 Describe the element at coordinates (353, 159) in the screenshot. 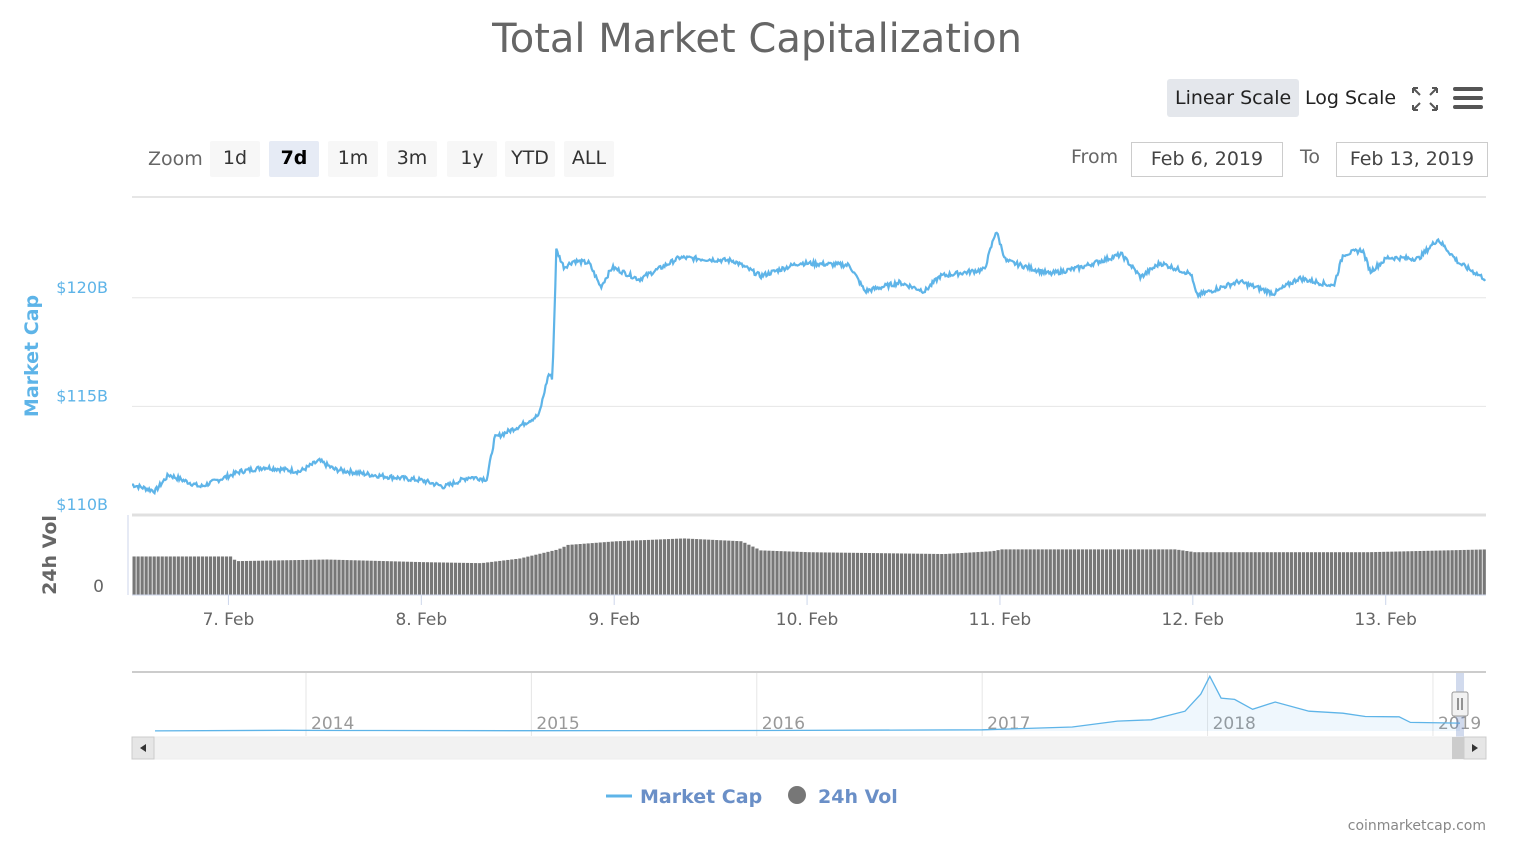

I see `zoom-button-1m: 1m` at that location.